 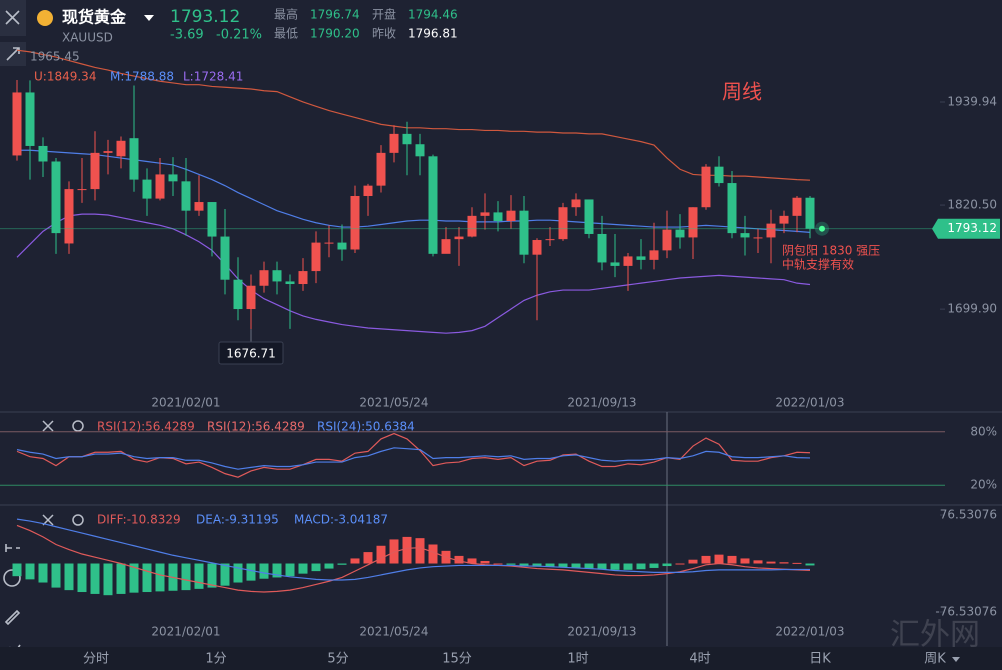 What do you see at coordinates (501, 658) in the screenshot?
I see `tab-bar` at bounding box center [501, 658].